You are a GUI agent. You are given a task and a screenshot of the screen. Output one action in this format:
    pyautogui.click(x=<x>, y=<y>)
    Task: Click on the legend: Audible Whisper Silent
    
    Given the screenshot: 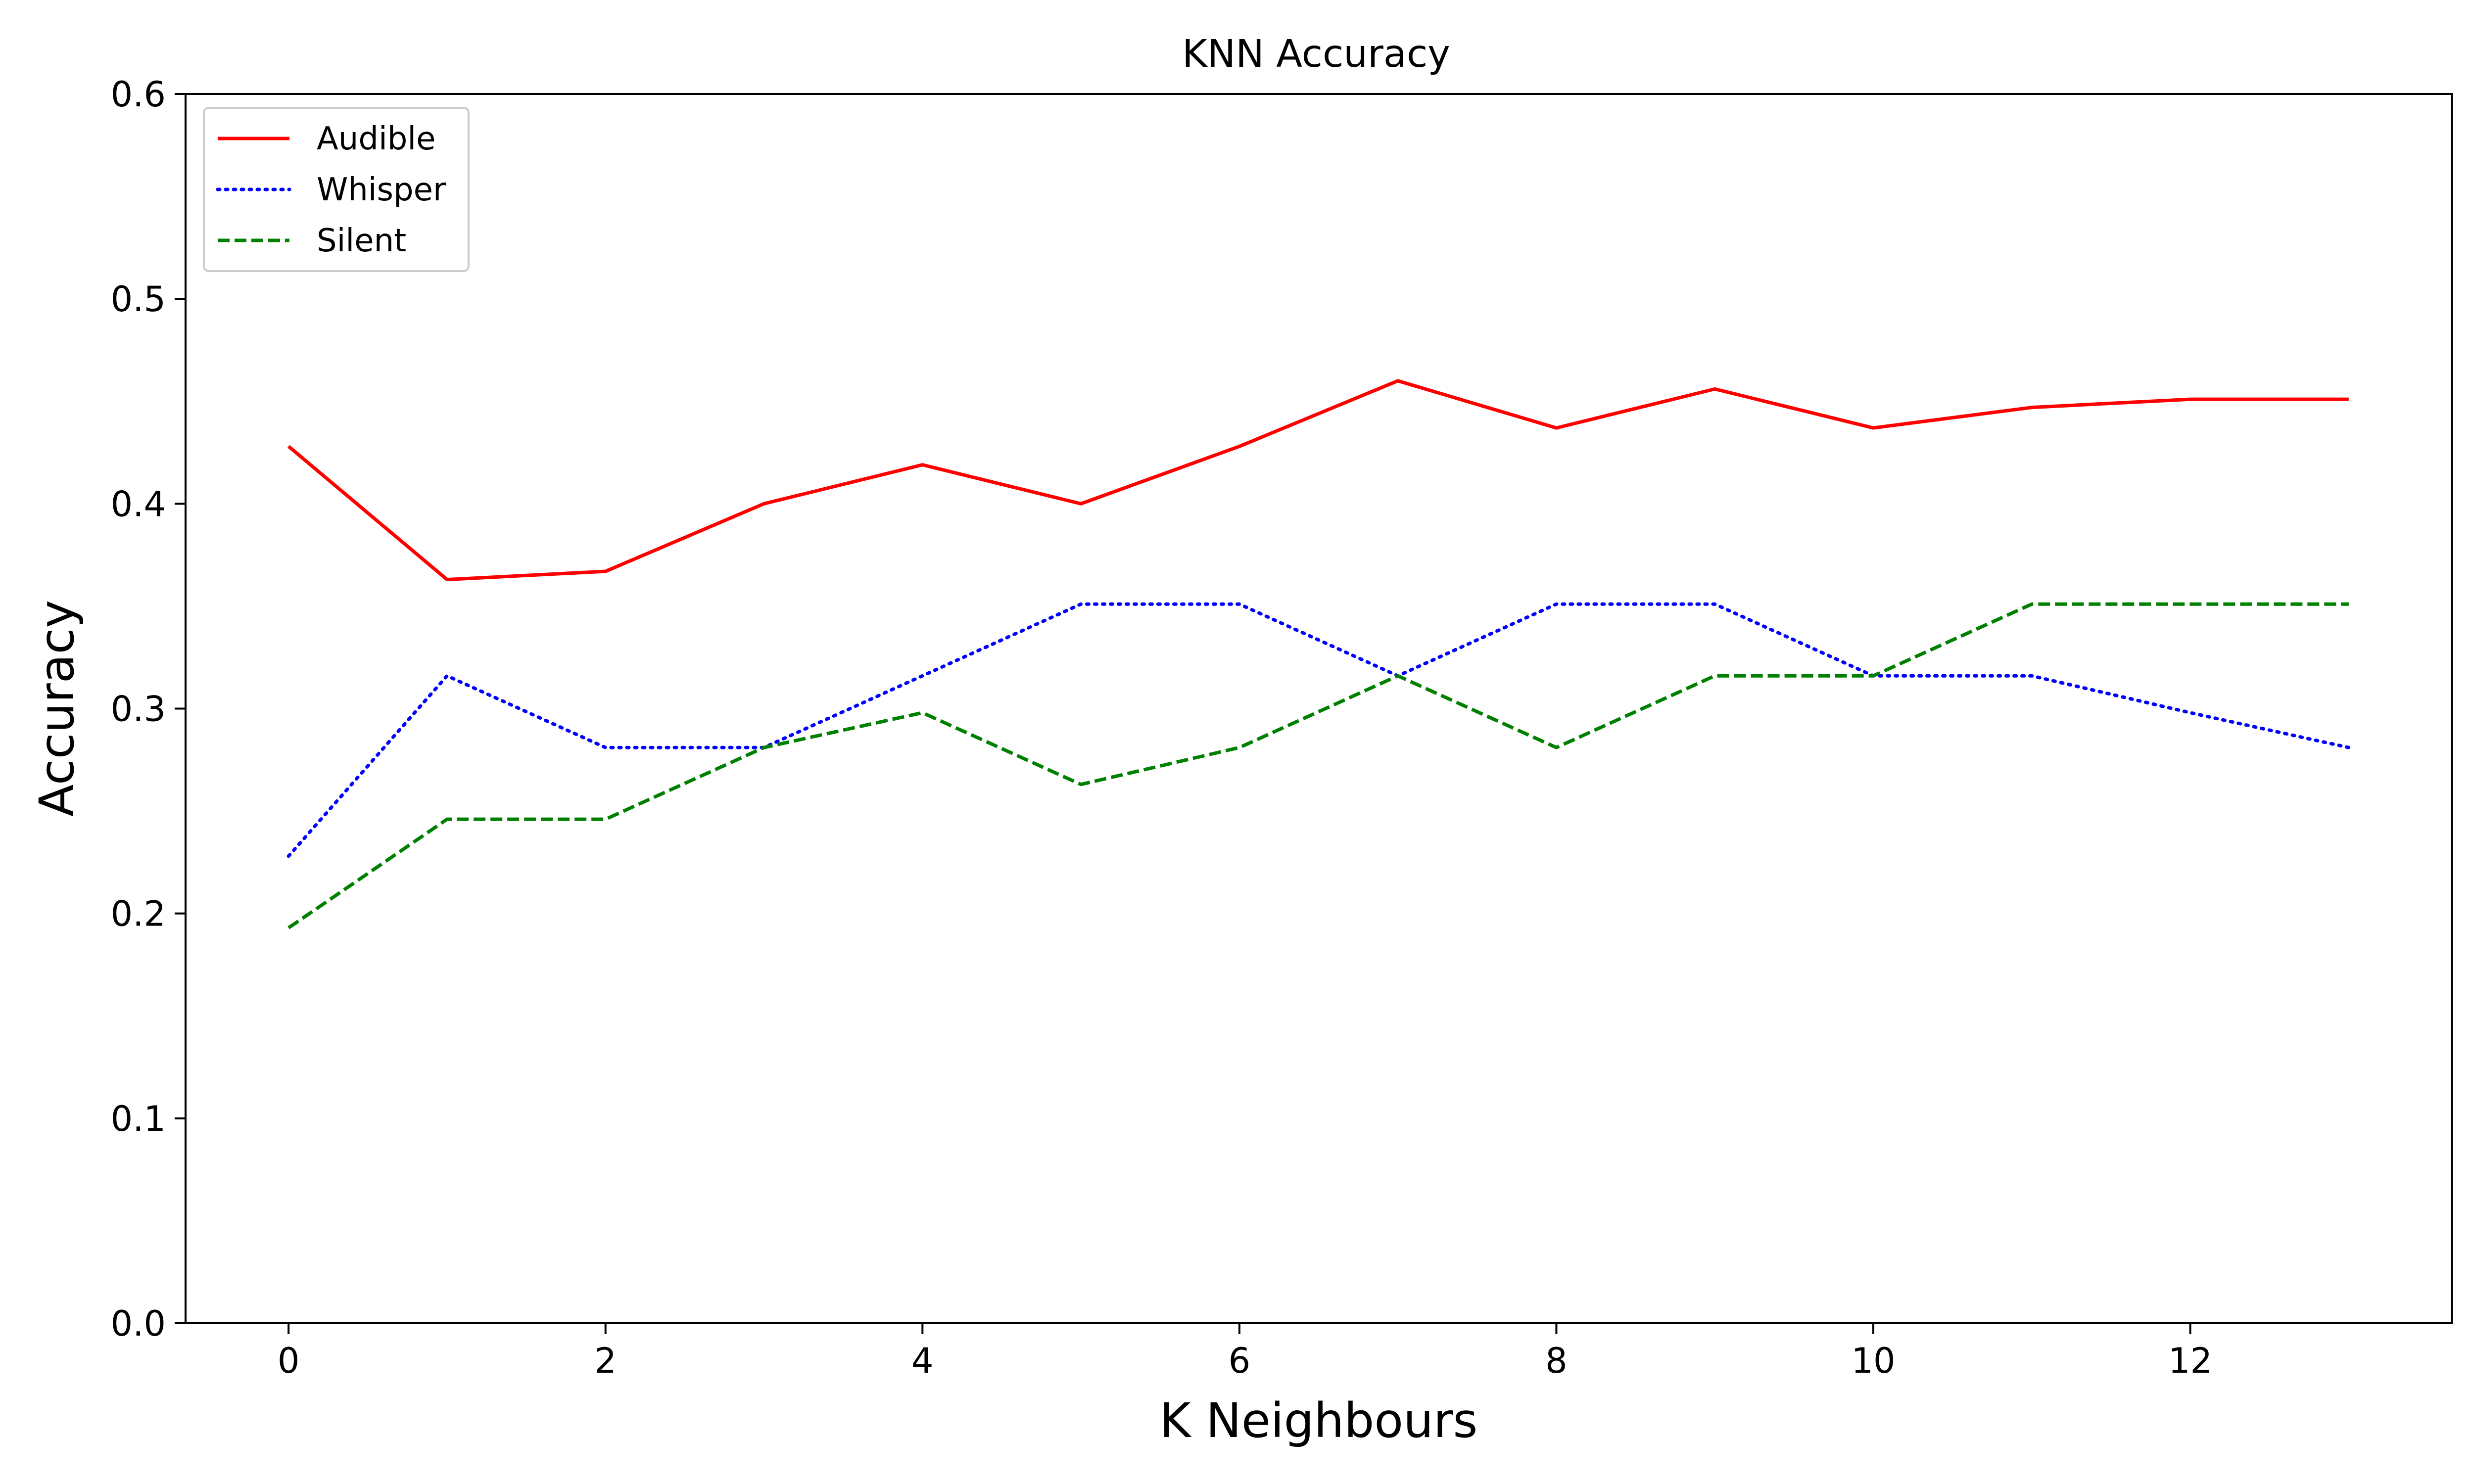 What is the action you would take?
    pyautogui.click(x=337, y=189)
    